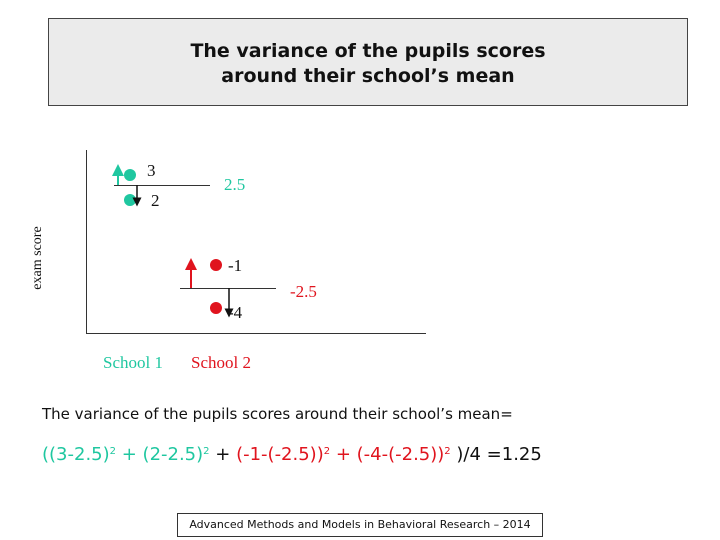  What do you see at coordinates (496, 454) in the screenshot?
I see `formula-result: )/4 =1.25` at bounding box center [496, 454].